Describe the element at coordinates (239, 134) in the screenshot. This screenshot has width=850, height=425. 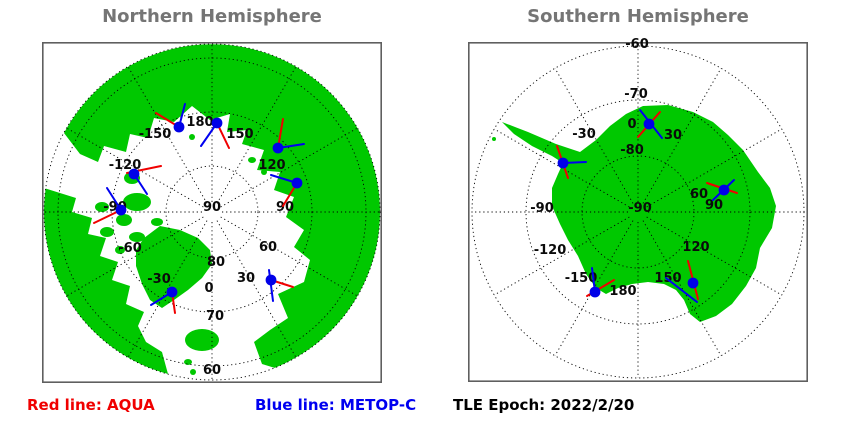
I see `graticule-label: 150` at that location.